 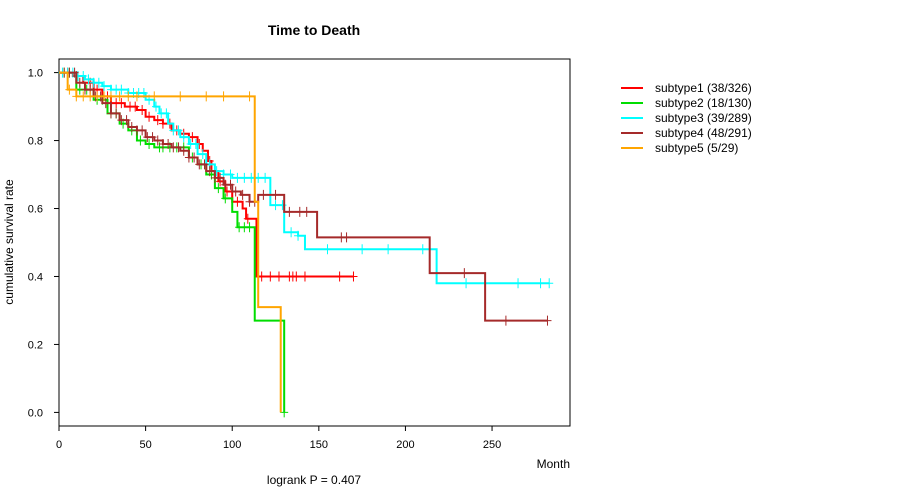 What do you see at coordinates (43, 243) in the screenshot?
I see `y-axis: 0.0 0.2 0.4 0.6 0.8 1.0` at bounding box center [43, 243].